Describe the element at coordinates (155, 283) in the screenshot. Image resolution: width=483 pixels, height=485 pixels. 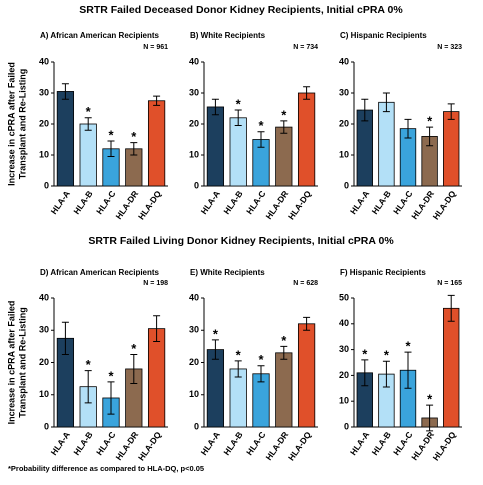
I see `n-label: N = 198` at that location.